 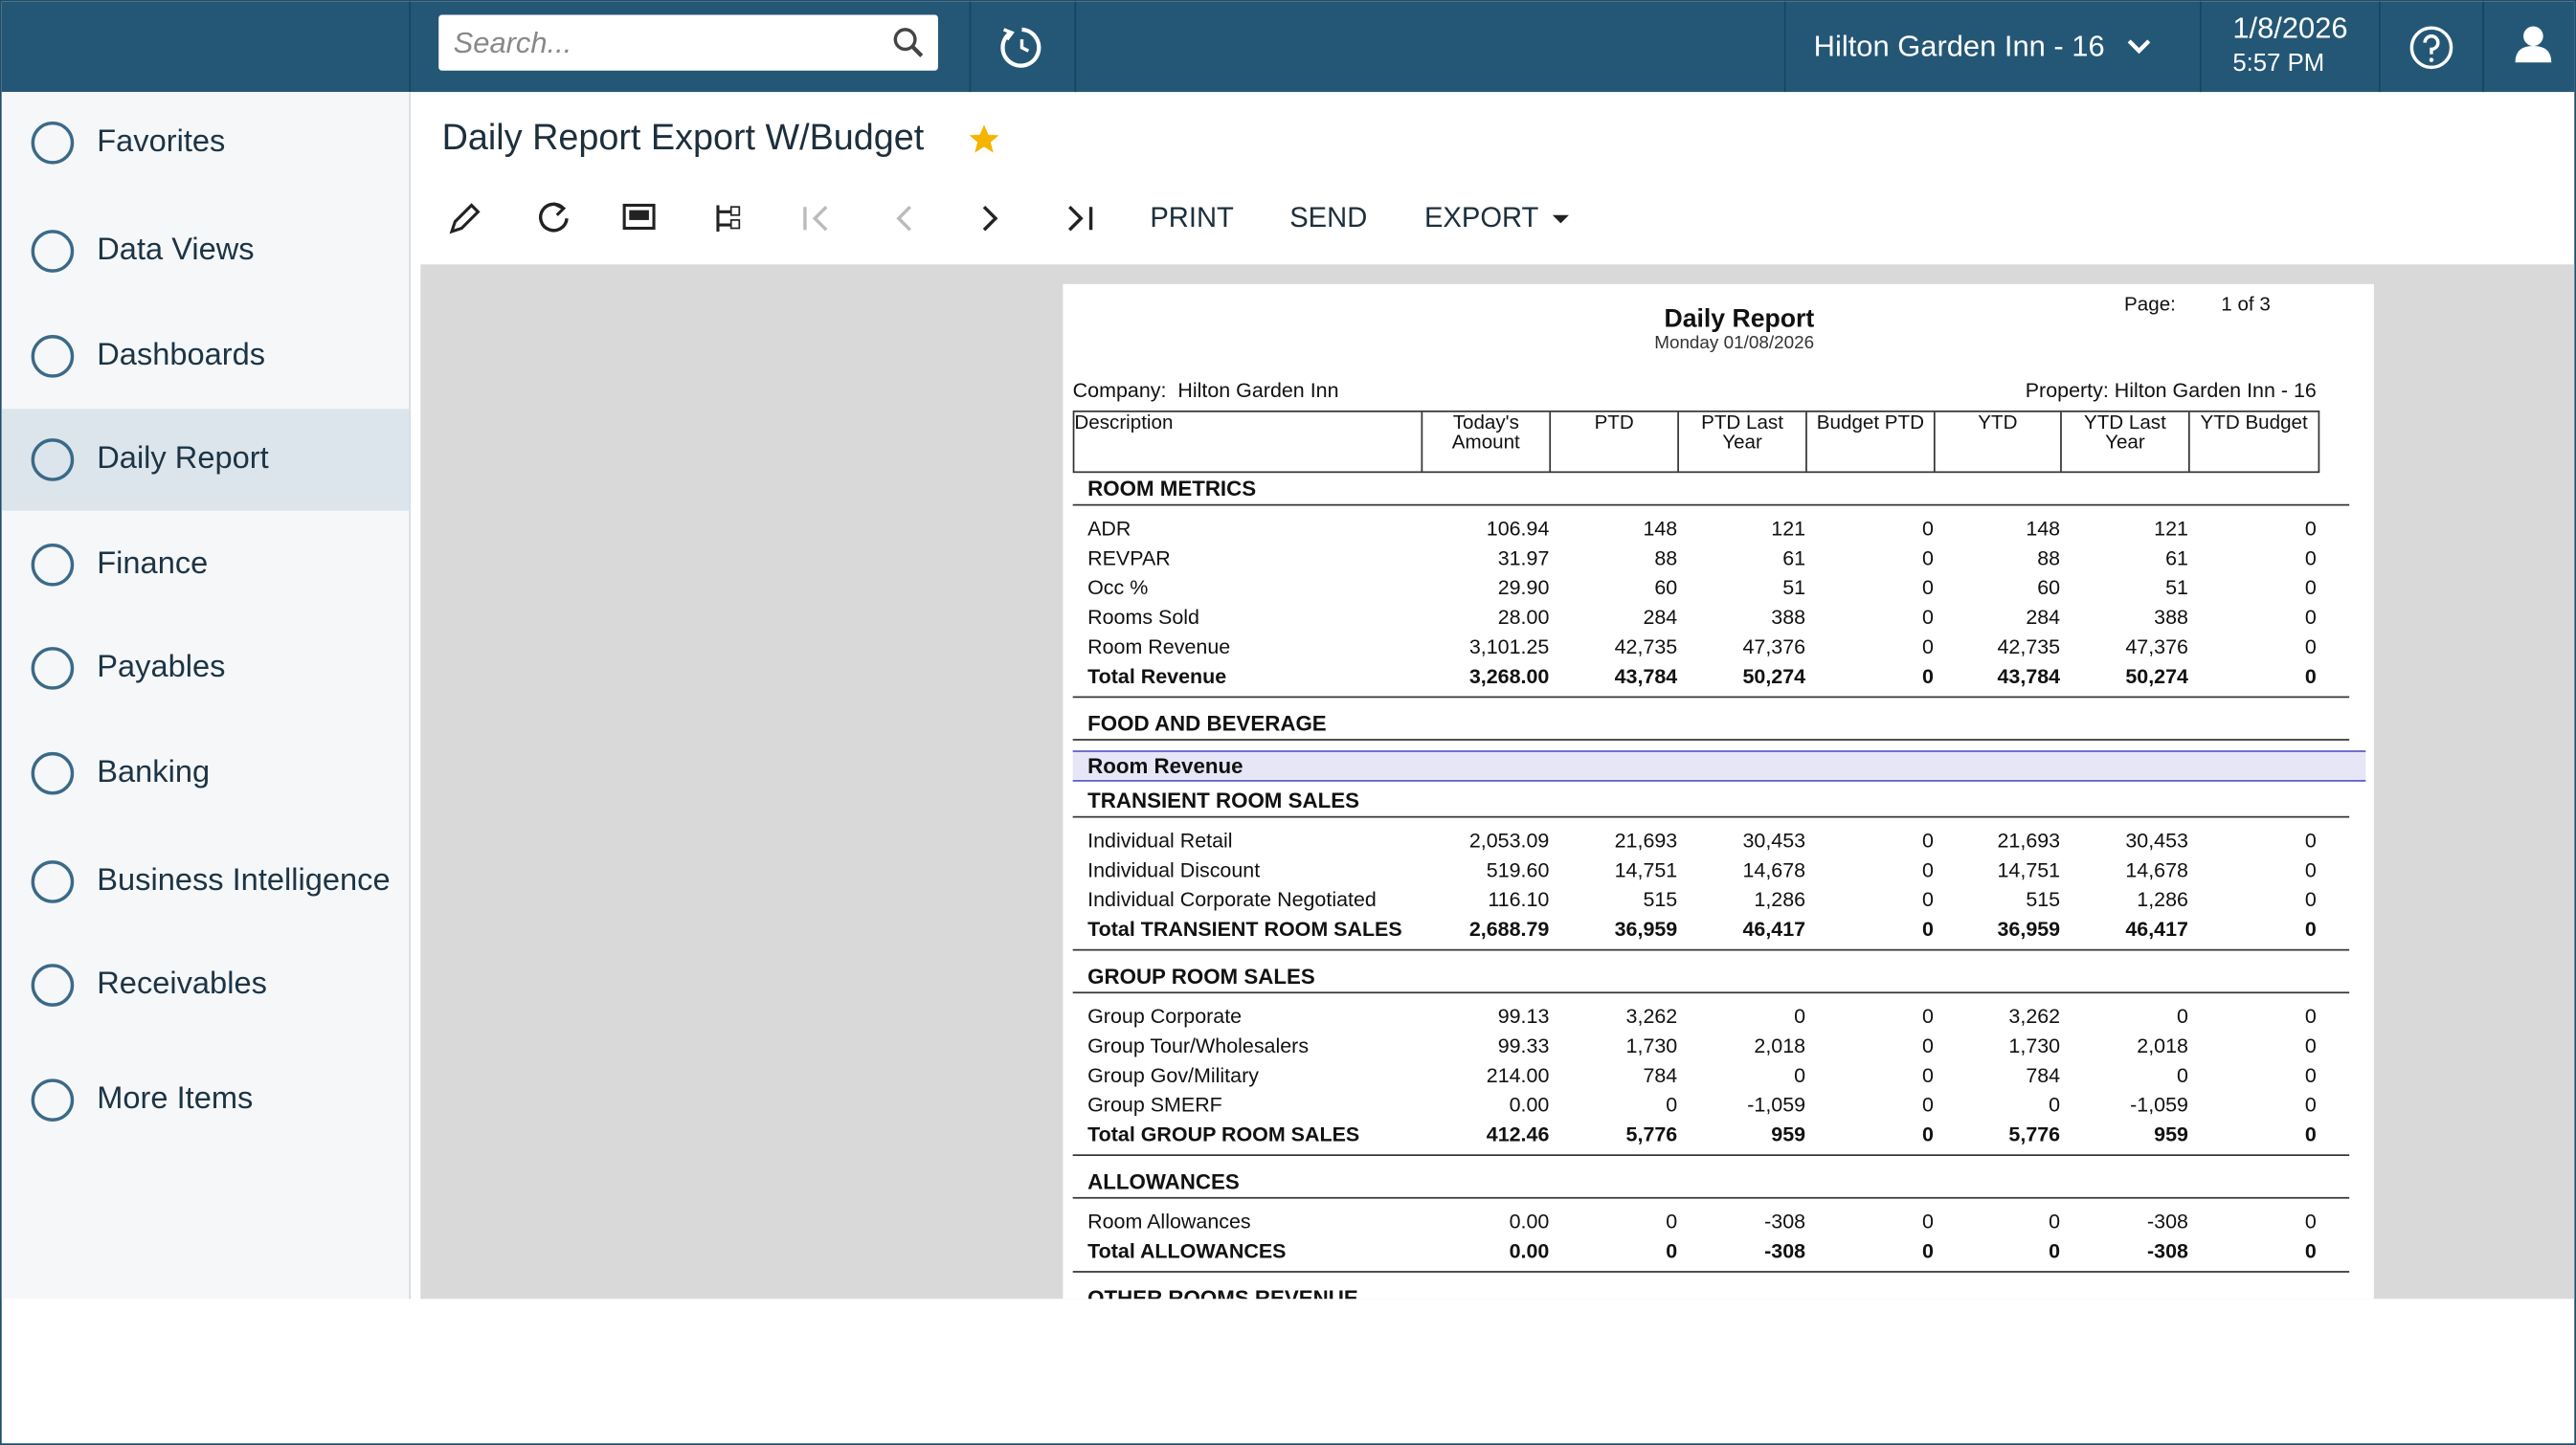 What do you see at coordinates (1518, 529) in the screenshot?
I see `cell-value: 106.94` at bounding box center [1518, 529].